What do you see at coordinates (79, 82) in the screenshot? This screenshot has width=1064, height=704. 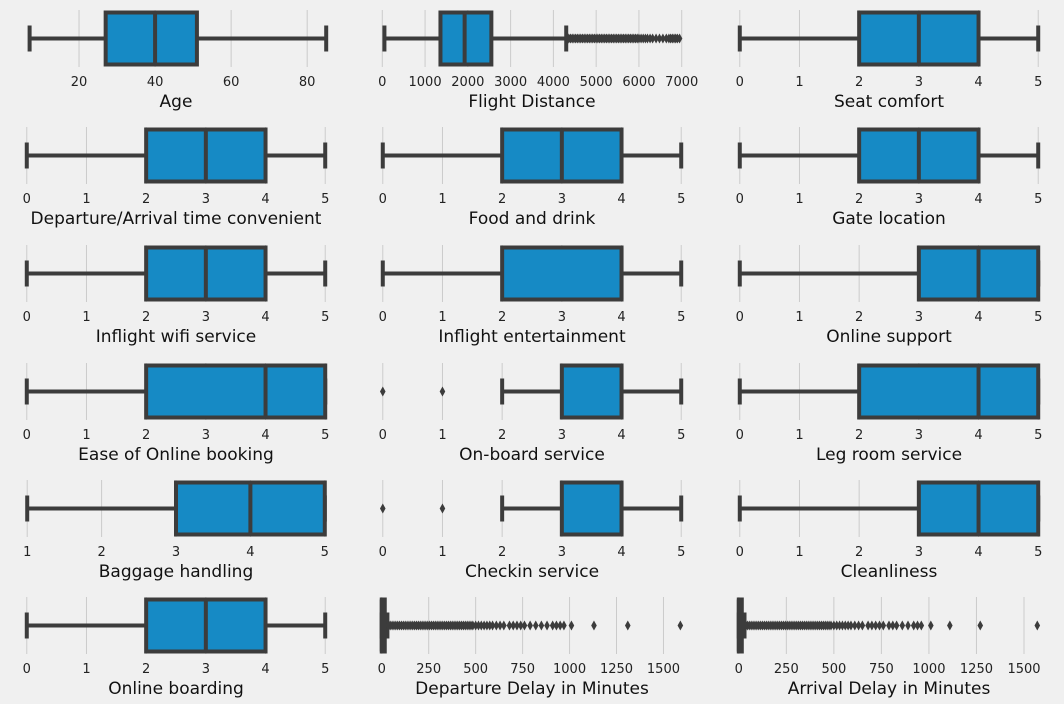 I see `tick-label: 20` at bounding box center [79, 82].